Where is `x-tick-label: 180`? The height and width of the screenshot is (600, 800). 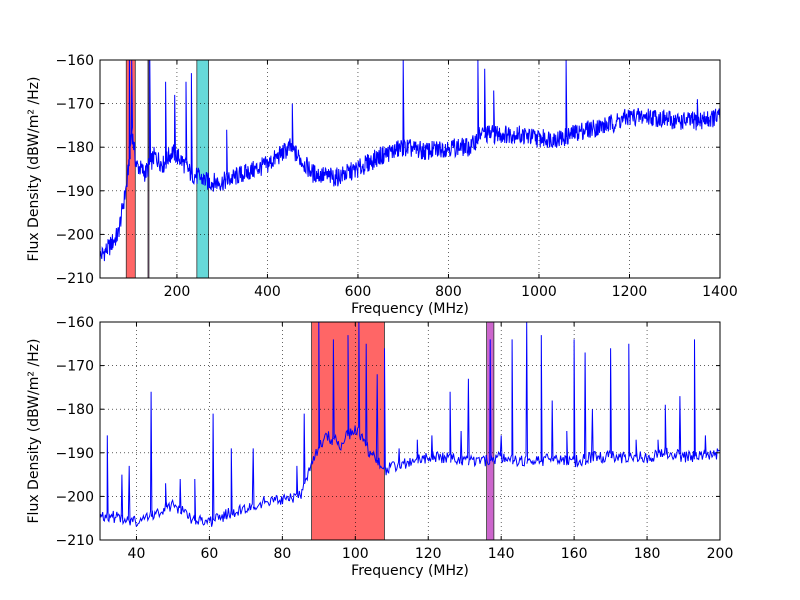 x-tick-label: 180 is located at coordinates (647, 554).